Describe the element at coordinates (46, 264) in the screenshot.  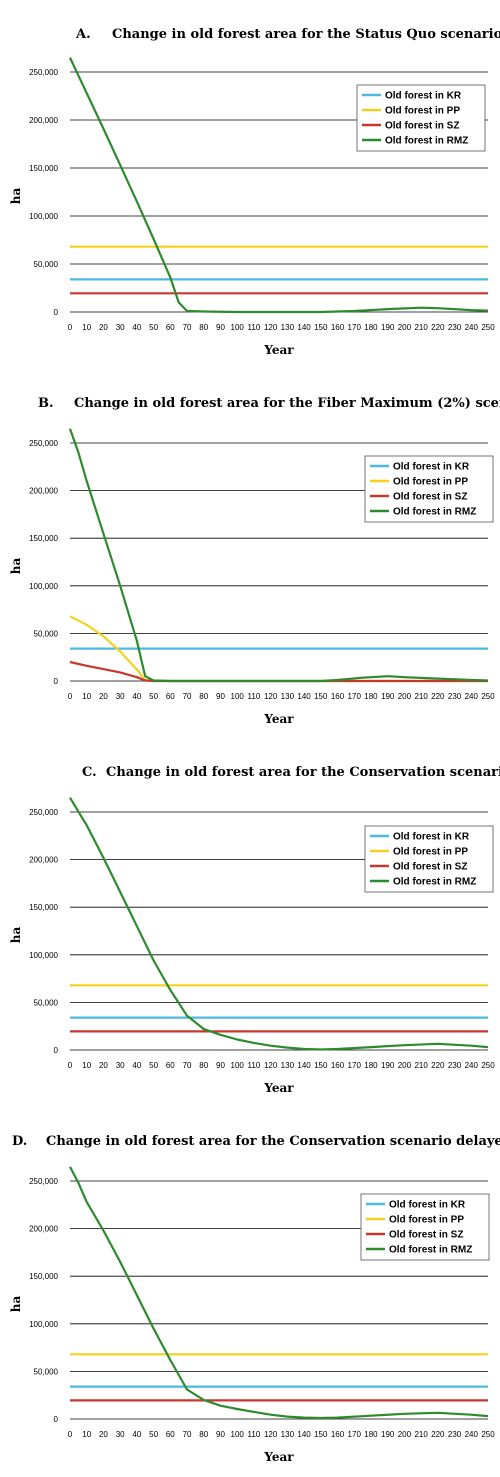
I see `y-tick-label-a-1: 50,000` at that location.